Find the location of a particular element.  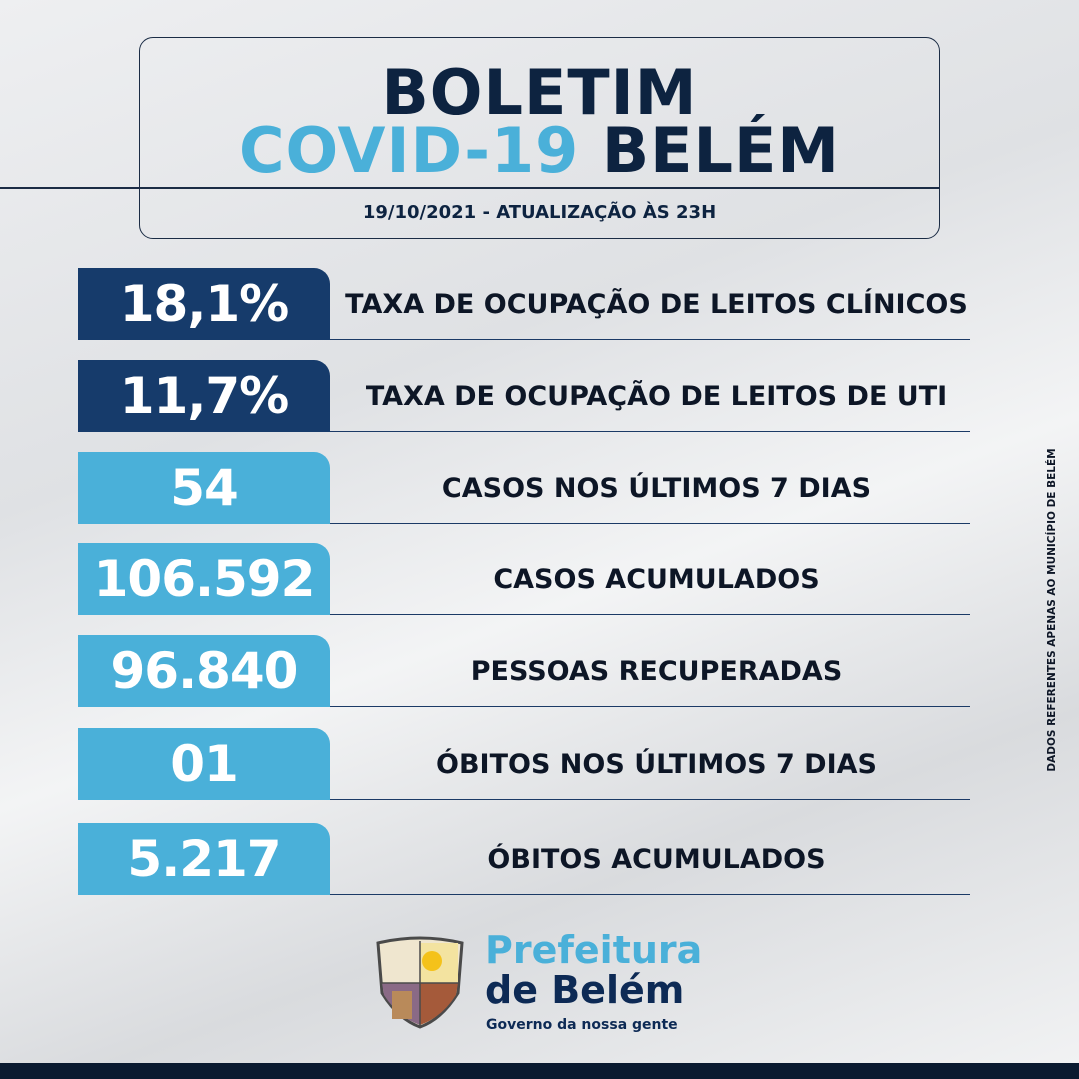

slogan: Governo da nossa gente is located at coordinates (582, 1025).